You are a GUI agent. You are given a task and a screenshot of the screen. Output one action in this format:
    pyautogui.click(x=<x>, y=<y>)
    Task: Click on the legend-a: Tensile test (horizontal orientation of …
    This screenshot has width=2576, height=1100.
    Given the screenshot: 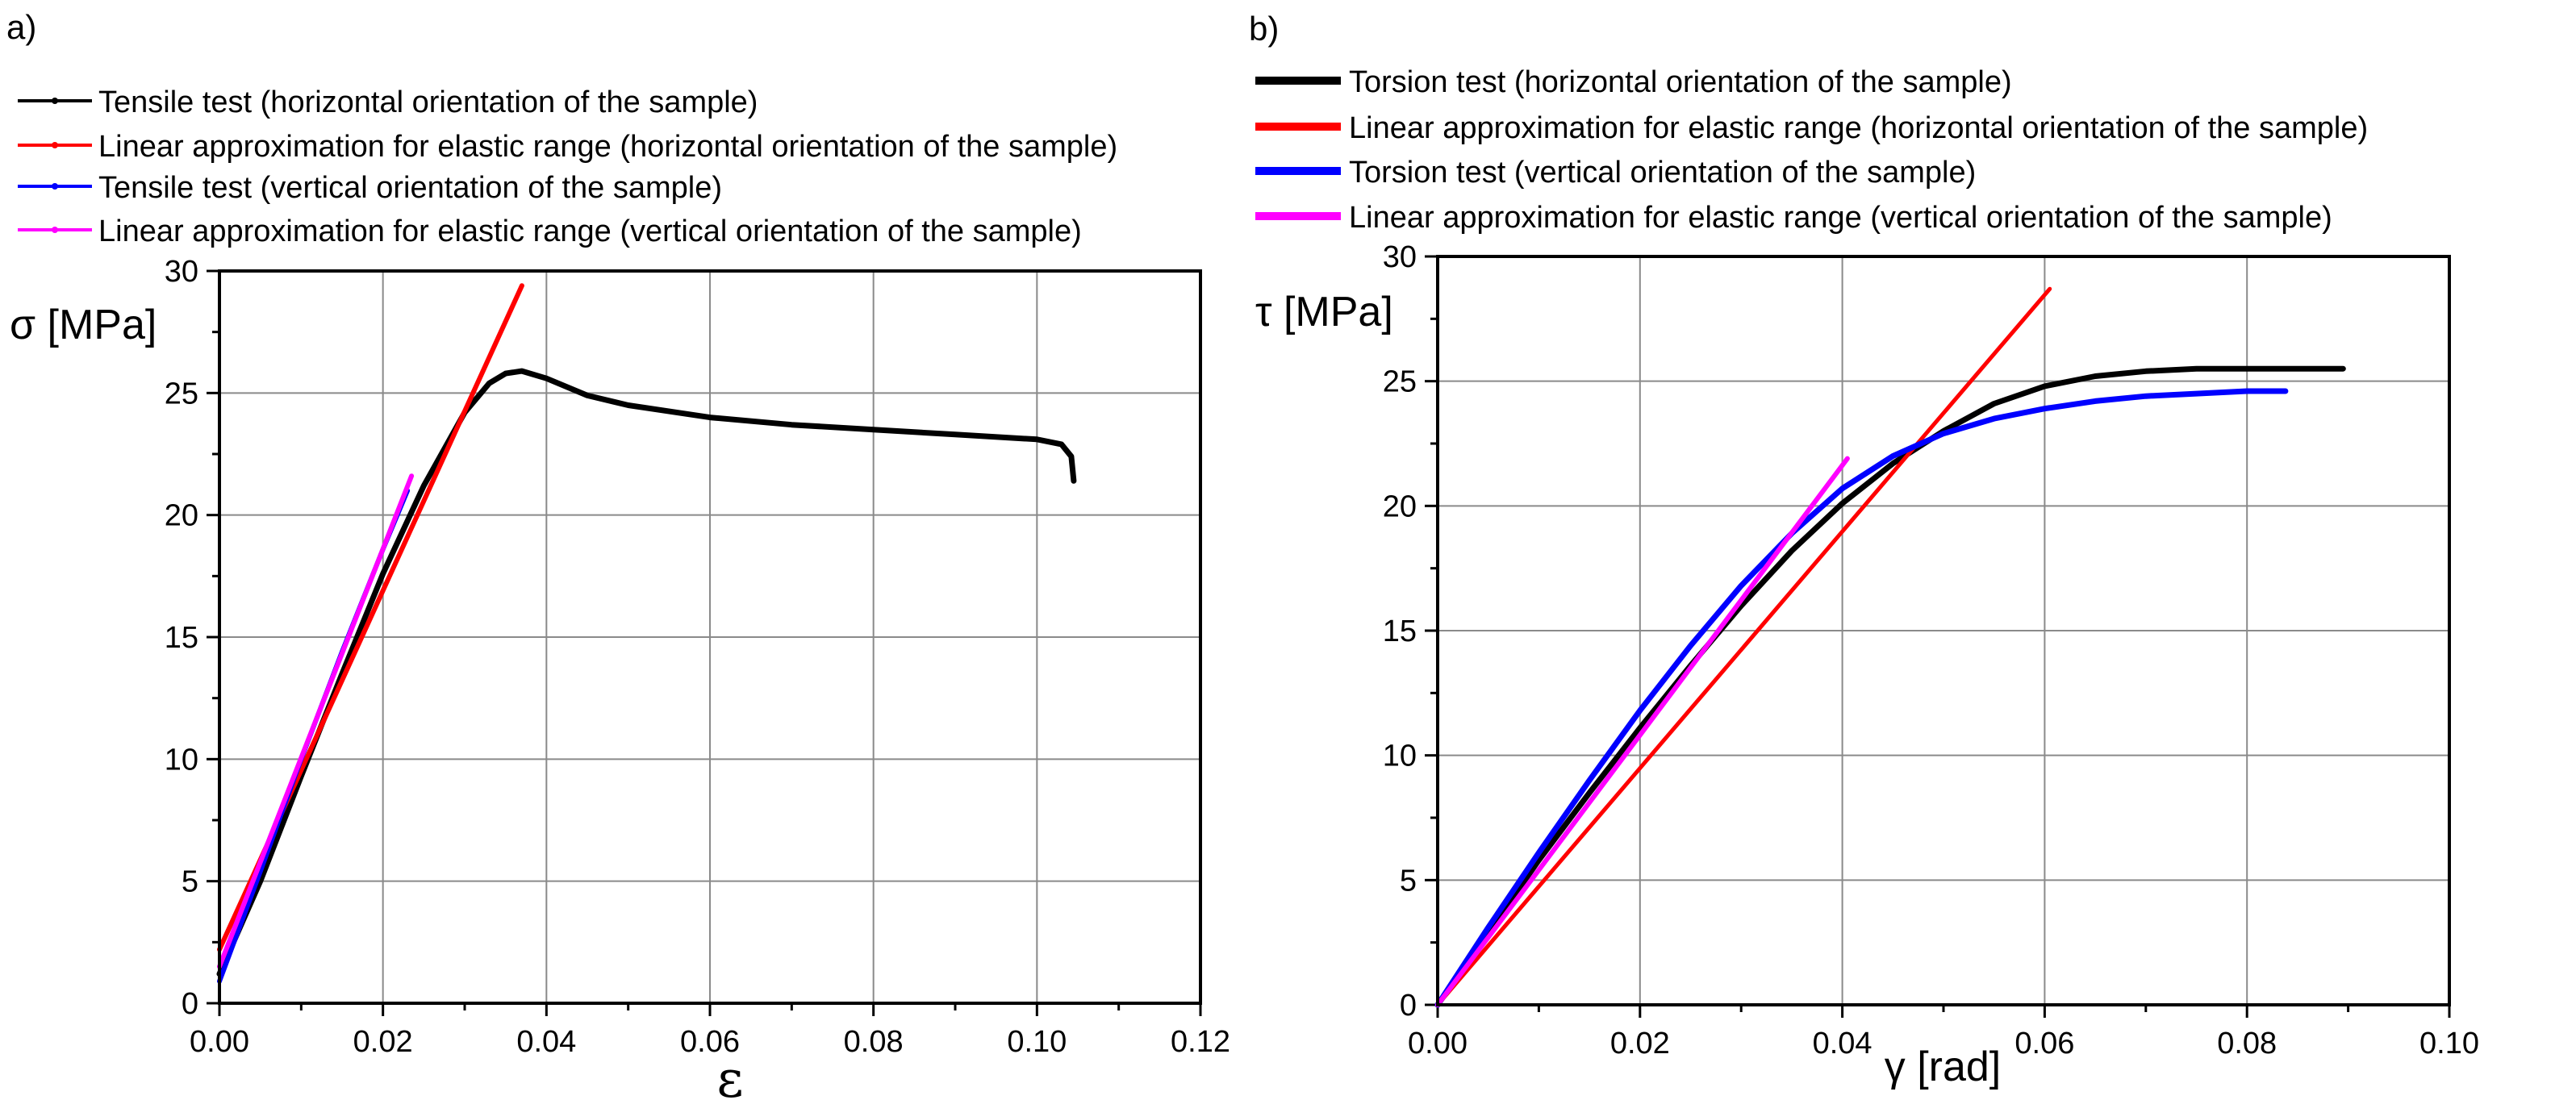 What is the action you would take?
    pyautogui.click(x=567, y=166)
    